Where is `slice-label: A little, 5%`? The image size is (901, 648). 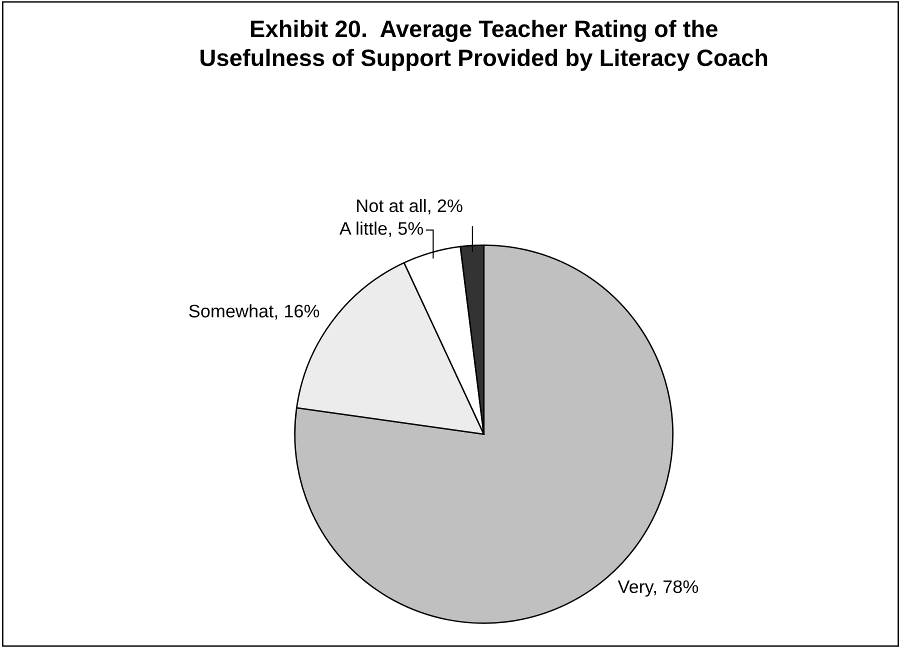
slice-label: A little, 5% is located at coordinates (381, 229).